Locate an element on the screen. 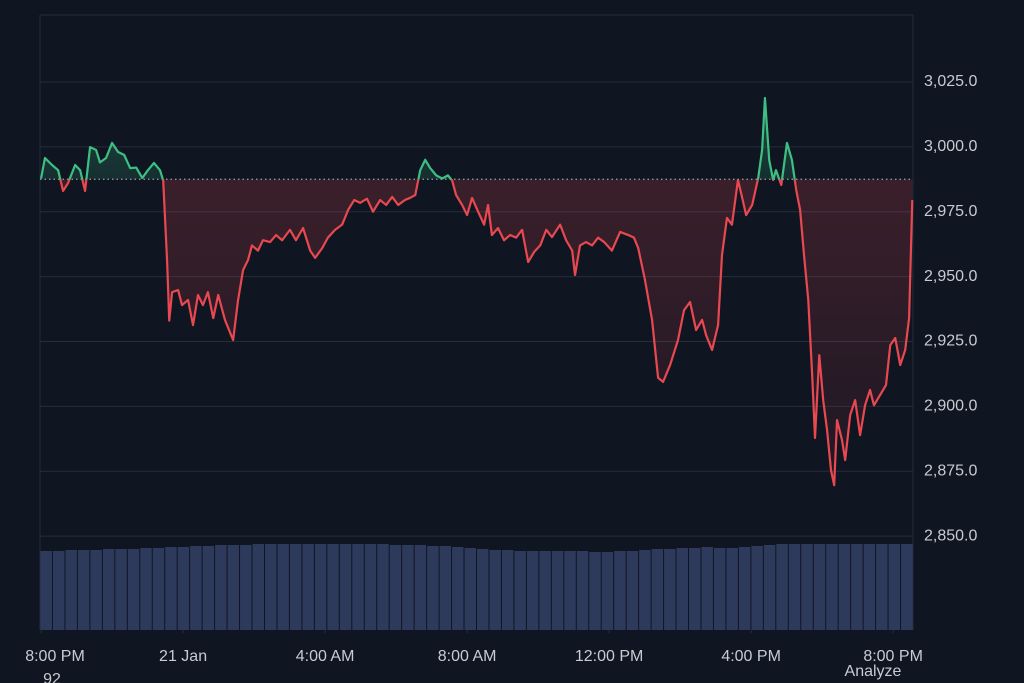 The height and width of the screenshot is (683, 1024). footer-text: 92 is located at coordinates (52, 677).